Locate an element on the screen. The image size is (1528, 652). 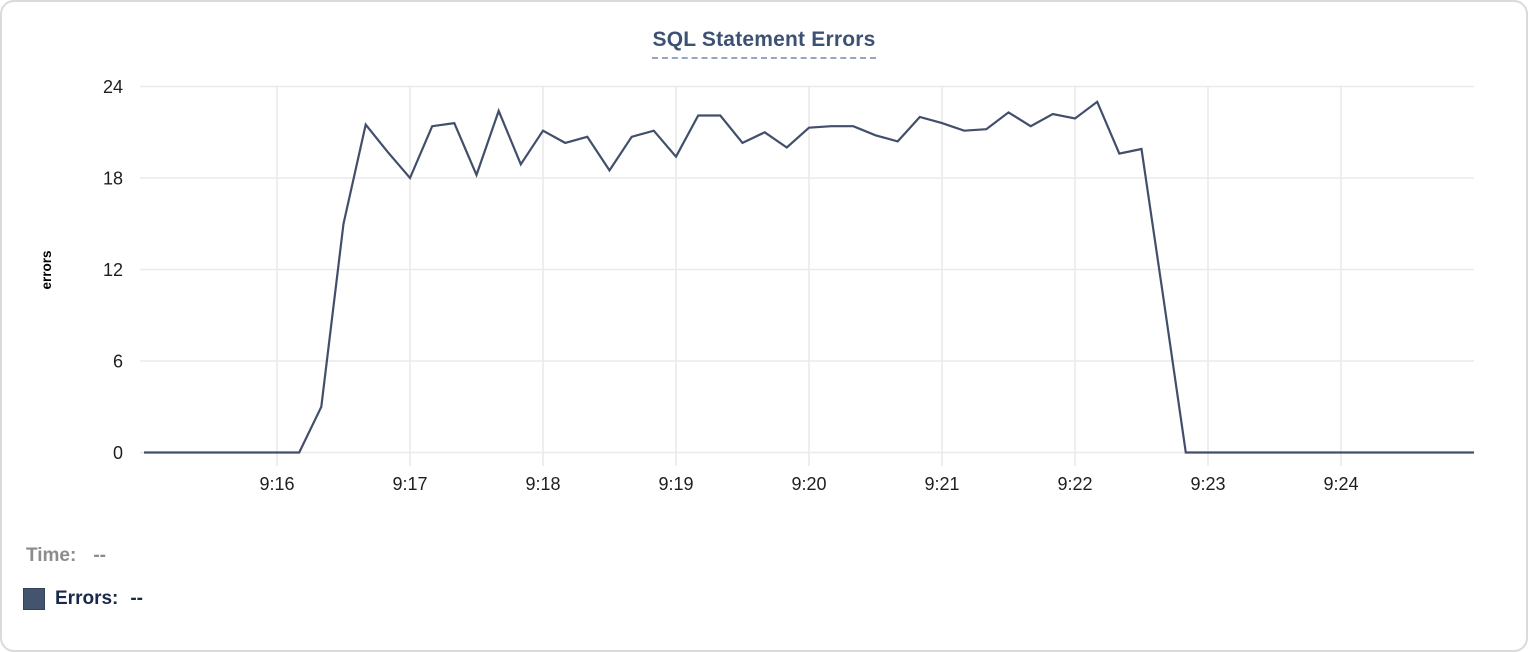
y-tick-label: 6 is located at coordinates (118, 362).